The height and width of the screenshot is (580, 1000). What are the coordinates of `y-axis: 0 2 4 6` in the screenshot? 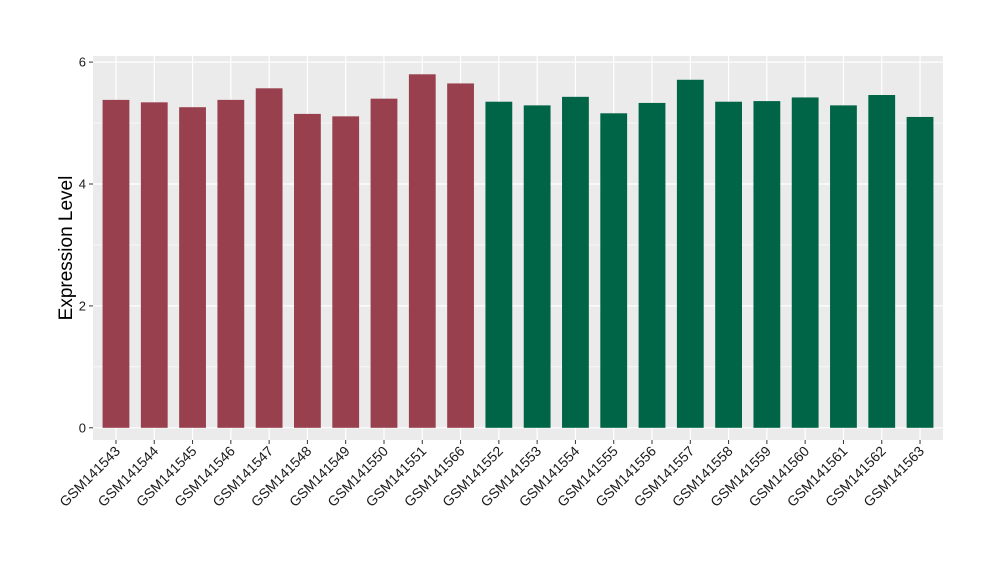 It's located at (86, 245).